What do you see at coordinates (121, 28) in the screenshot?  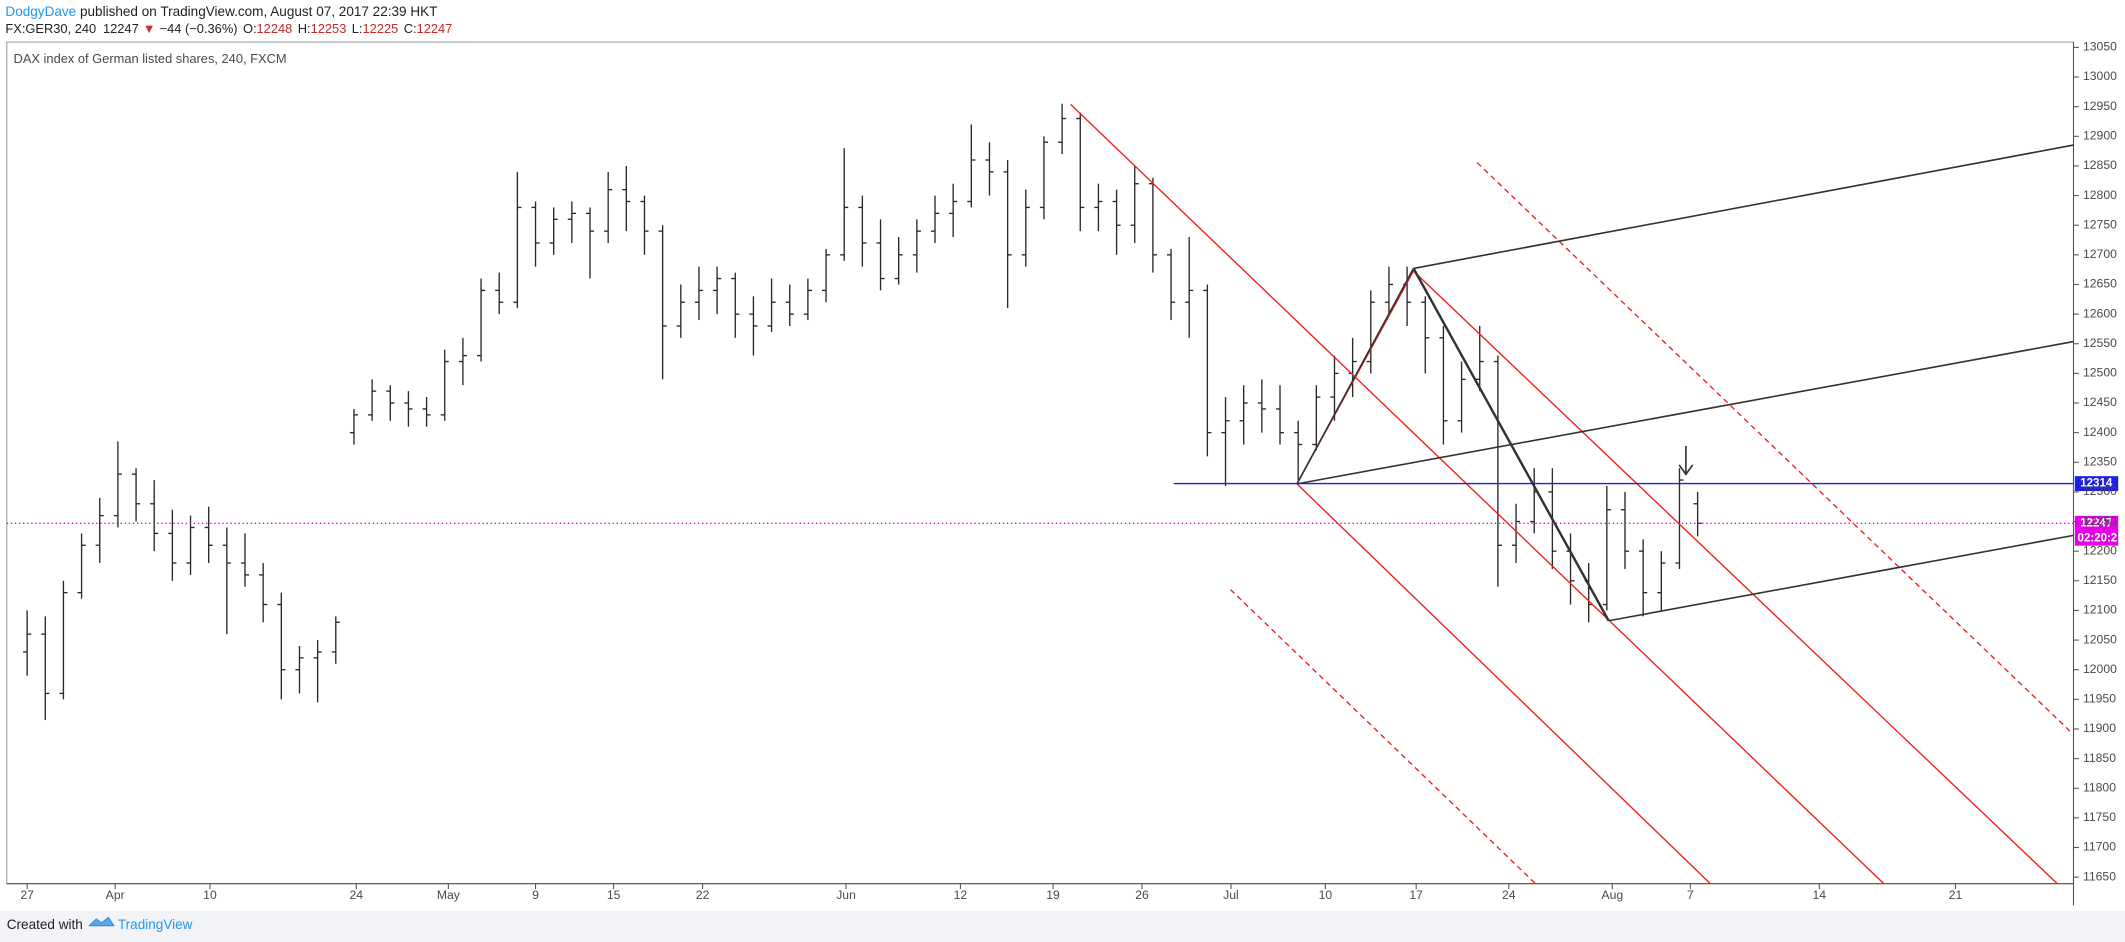 I see `last-price: 12247` at bounding box center [121, 28].